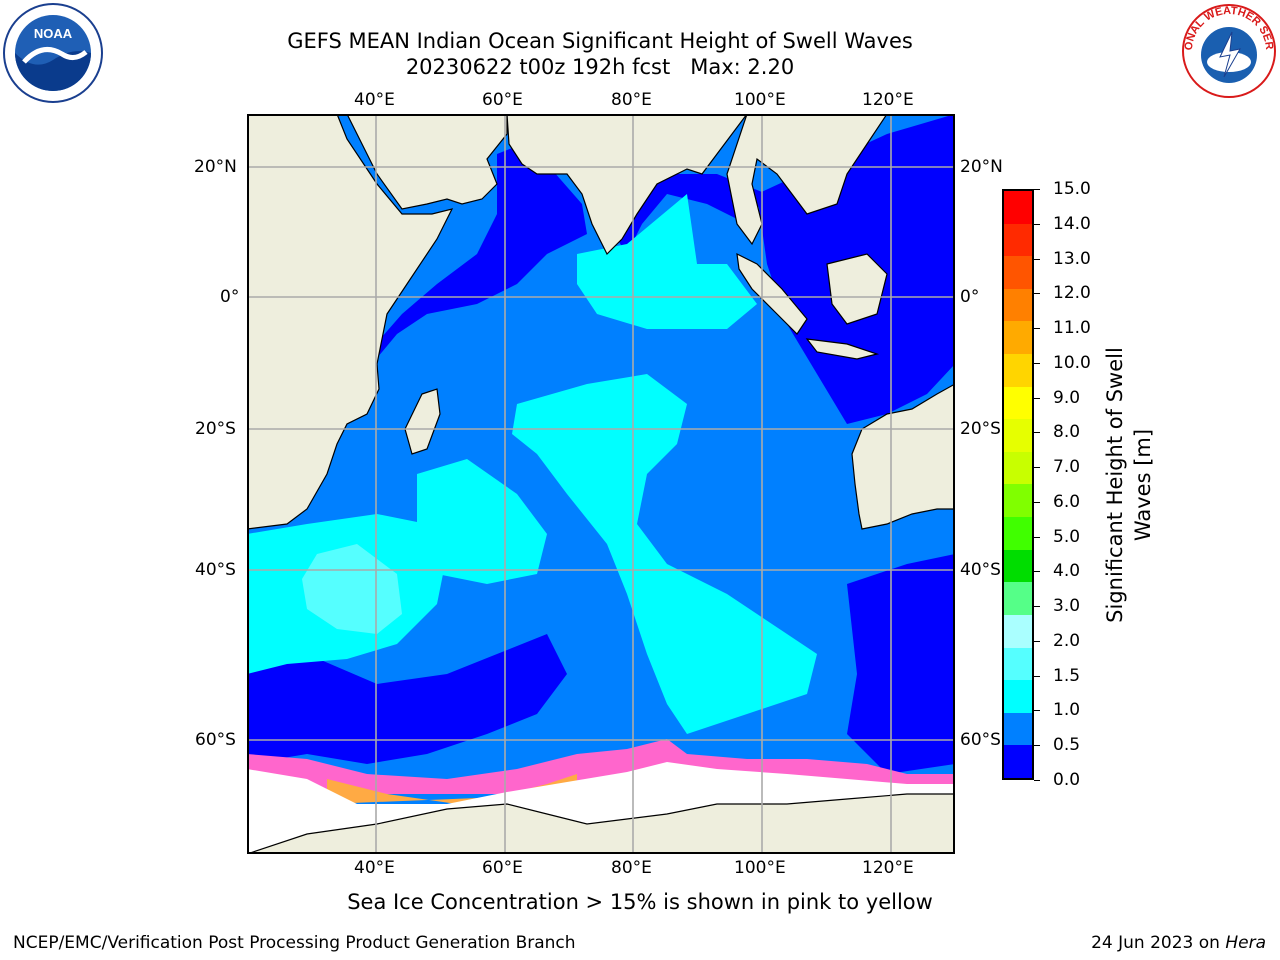  I want to click on lat-label-left-40s: 40°S, so click(215, 570).